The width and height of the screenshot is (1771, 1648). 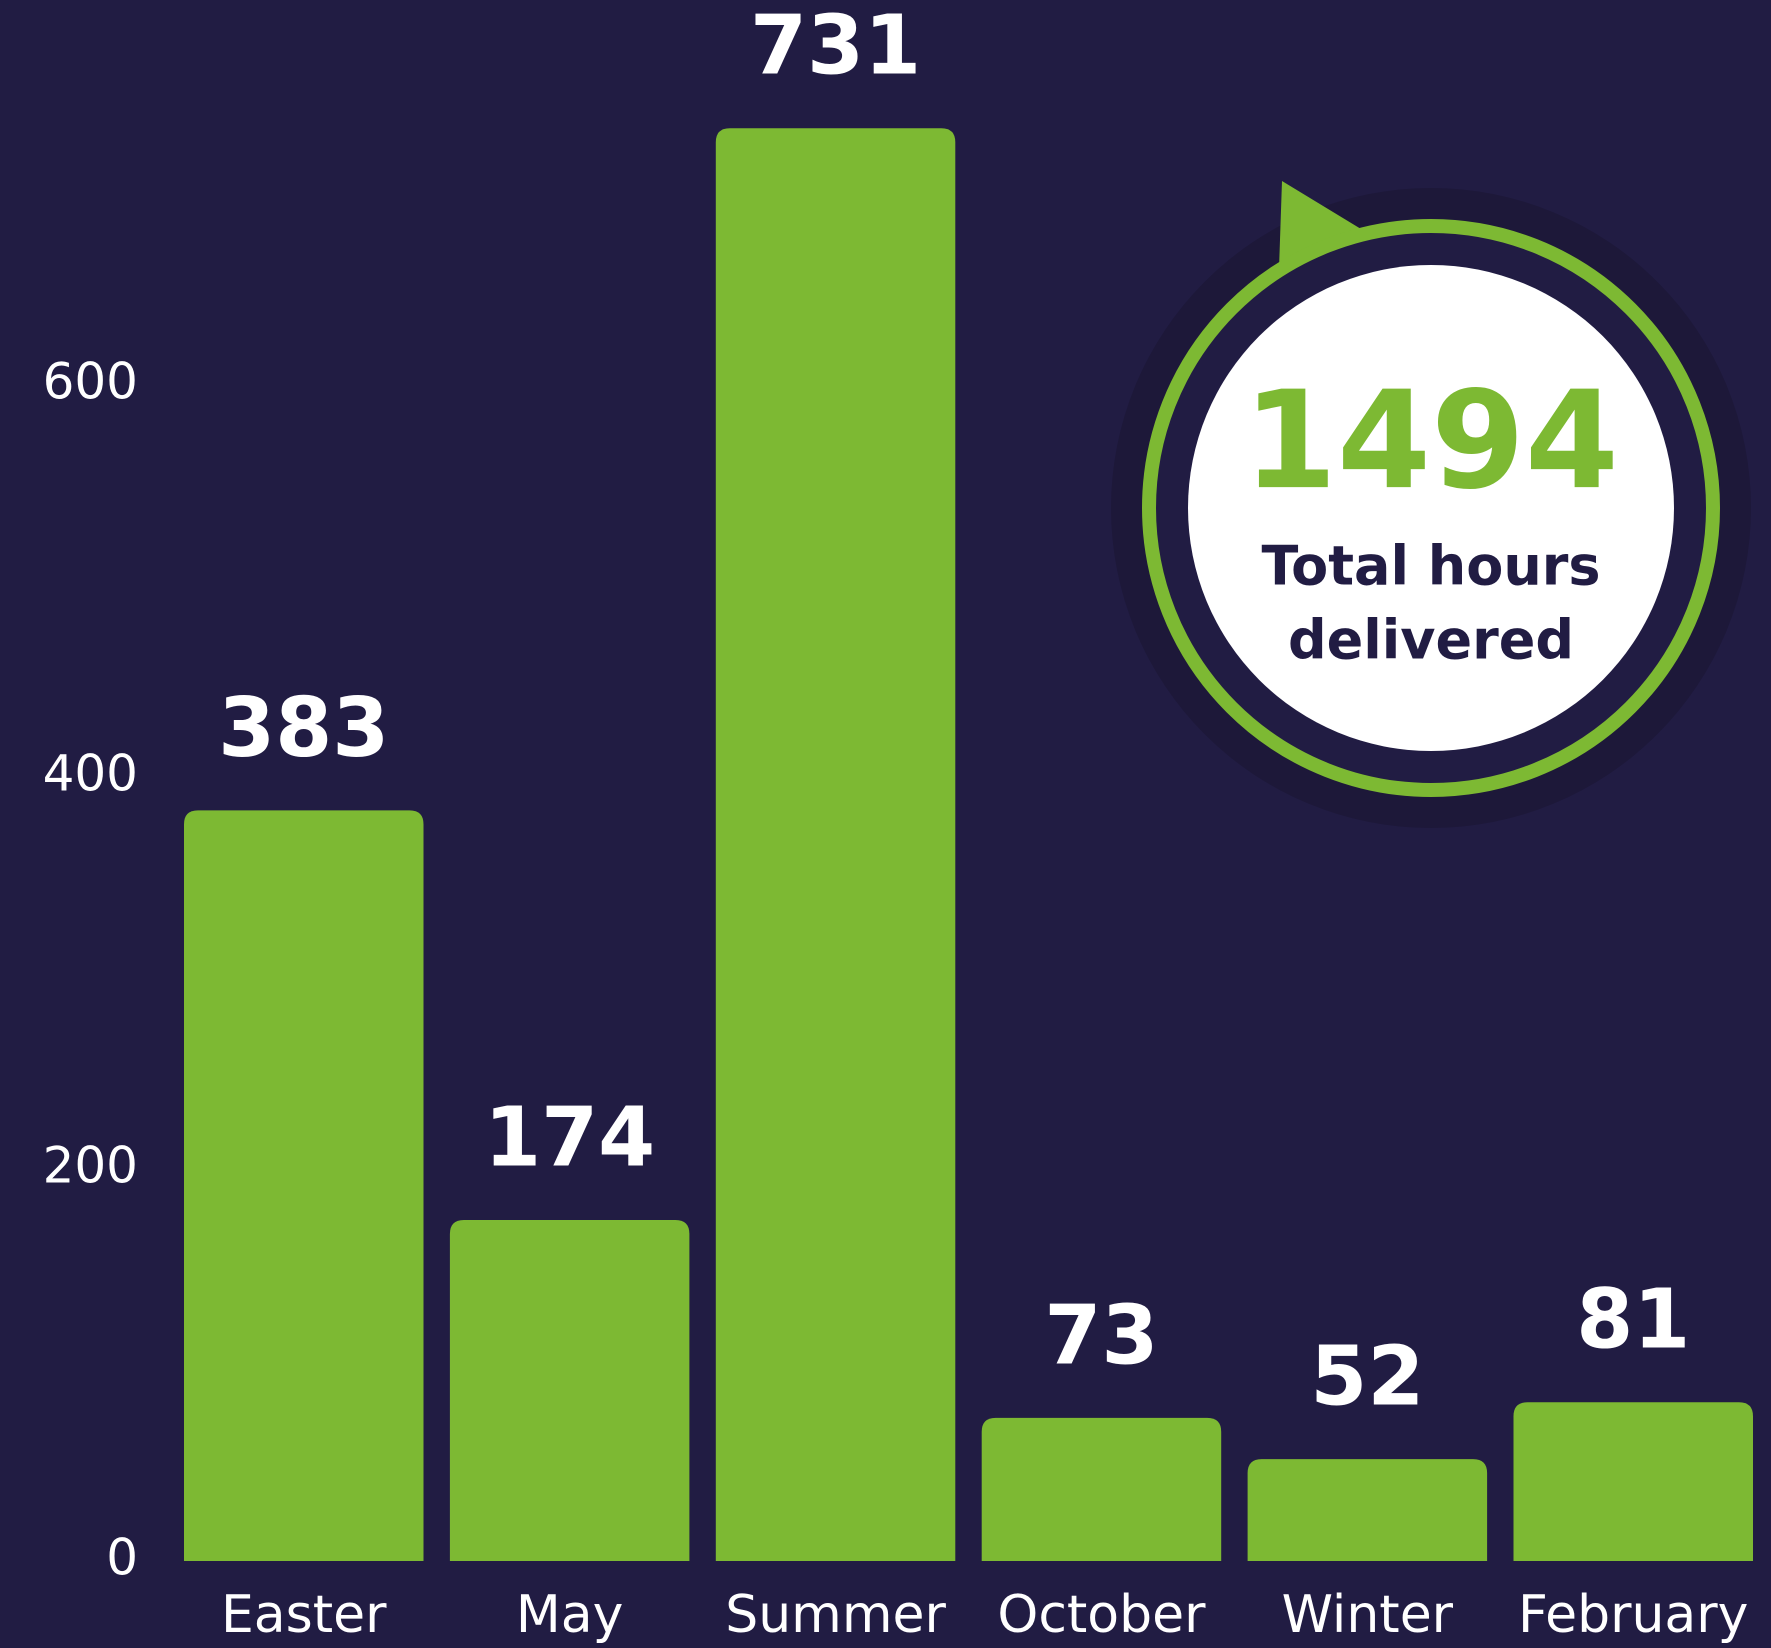 I want to click on callout-pointer, so click(x=1320, y=225).